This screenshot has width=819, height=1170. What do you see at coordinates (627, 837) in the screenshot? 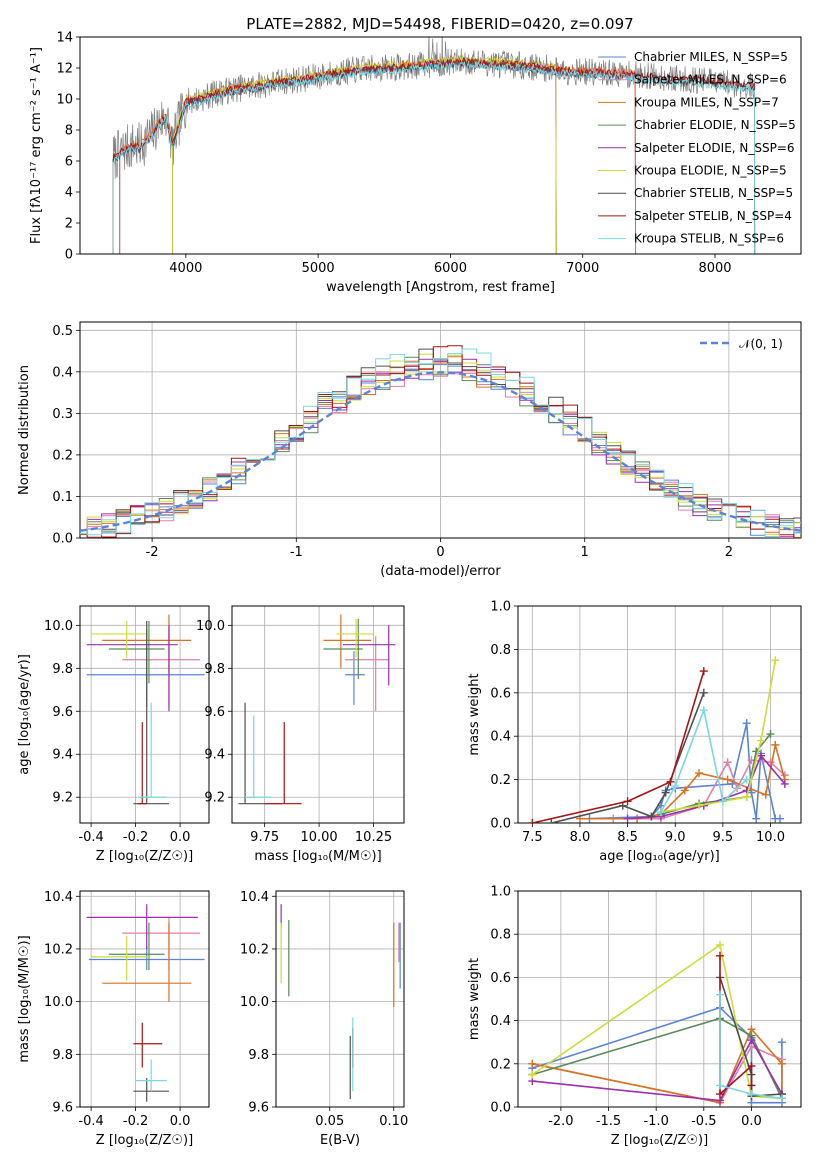
I see `x-tick-label: 8.5` at bounding box center [627, 837].